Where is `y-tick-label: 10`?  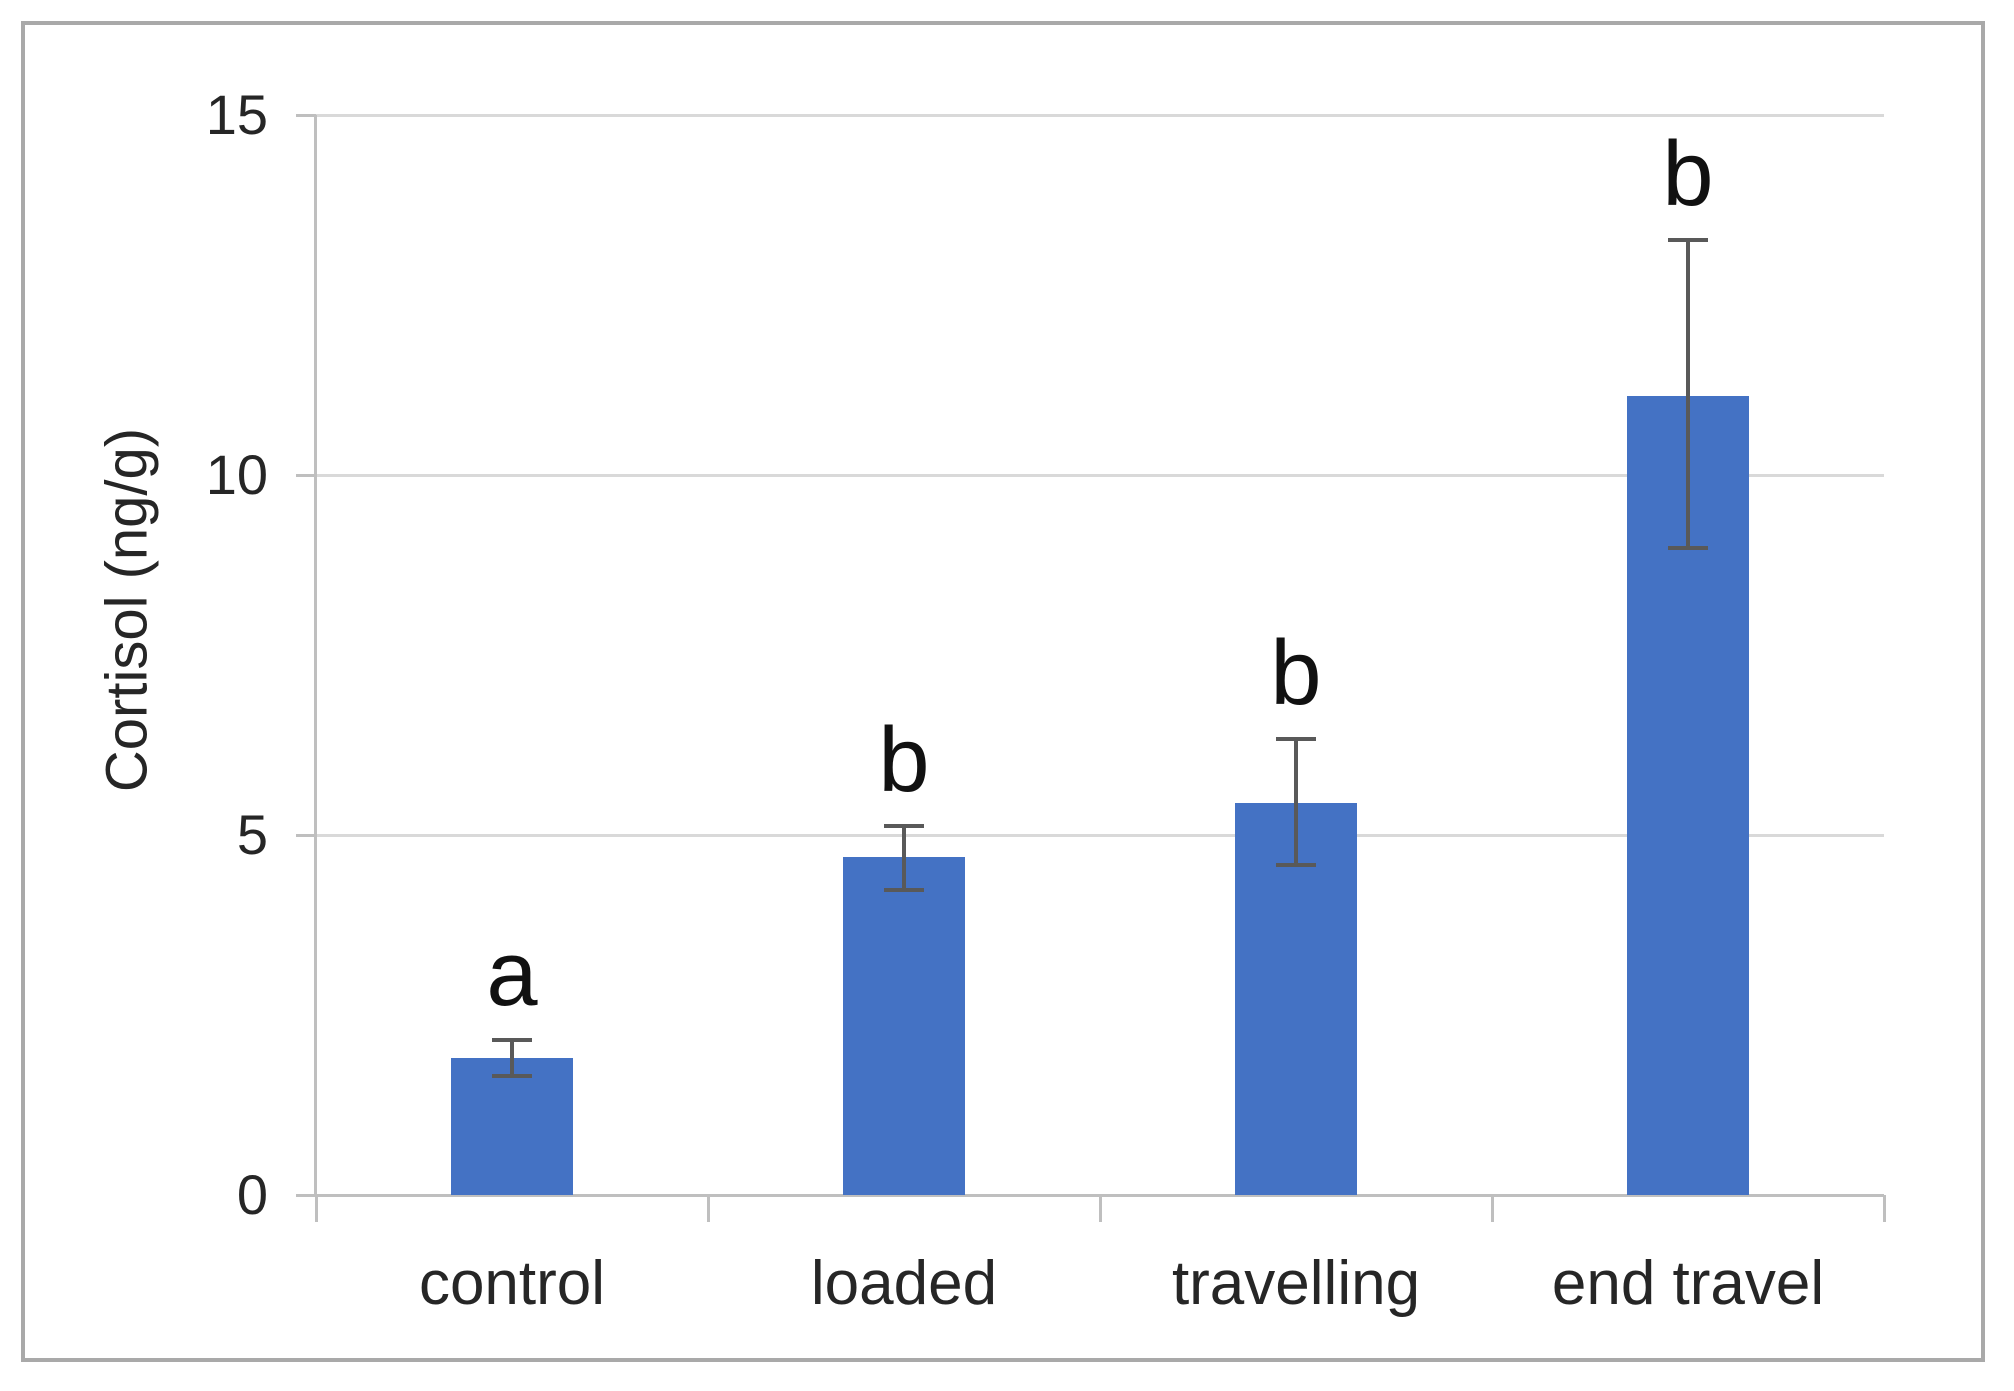
y-tick-label: 10 is located at coordinates (236, 474).